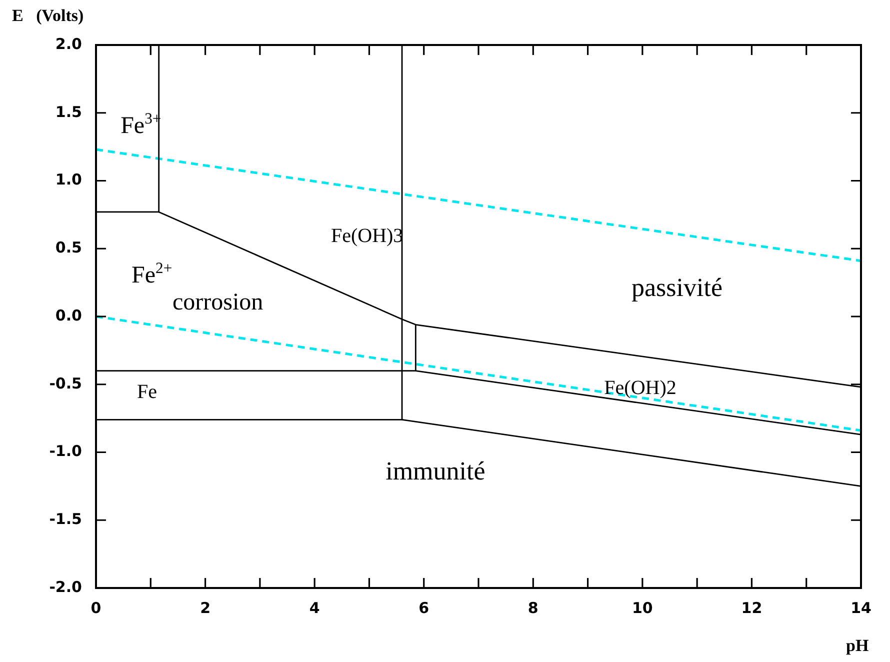 The image size is (890, 662). What do you see at coordinates (640, 387) in the screenshot?
I see `annotation: Fe(OH)2` at bounding box center [640, 387].